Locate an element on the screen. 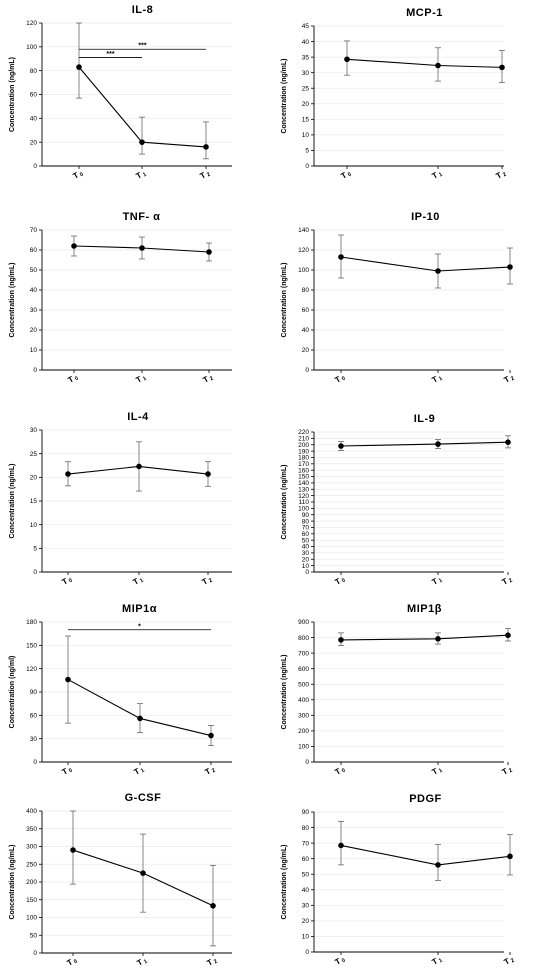 The height and width of the screenshot is (974, 550). y-tick-label: 70 is located at coordinates (34, 230).